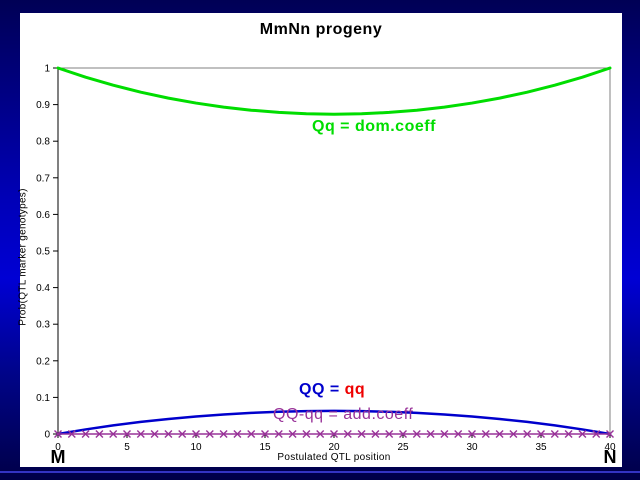  Describe the element at coordinates (265, 447) in the screenshot. I see `svg-text: 15` at that location.